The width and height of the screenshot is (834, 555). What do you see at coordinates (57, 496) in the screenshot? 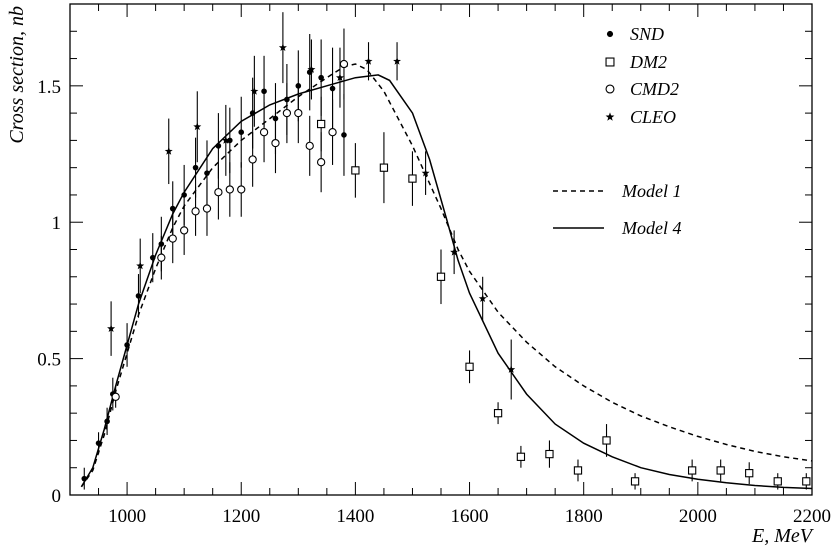
I see `y-tick-label: 0` at bounding box center [57, 496].